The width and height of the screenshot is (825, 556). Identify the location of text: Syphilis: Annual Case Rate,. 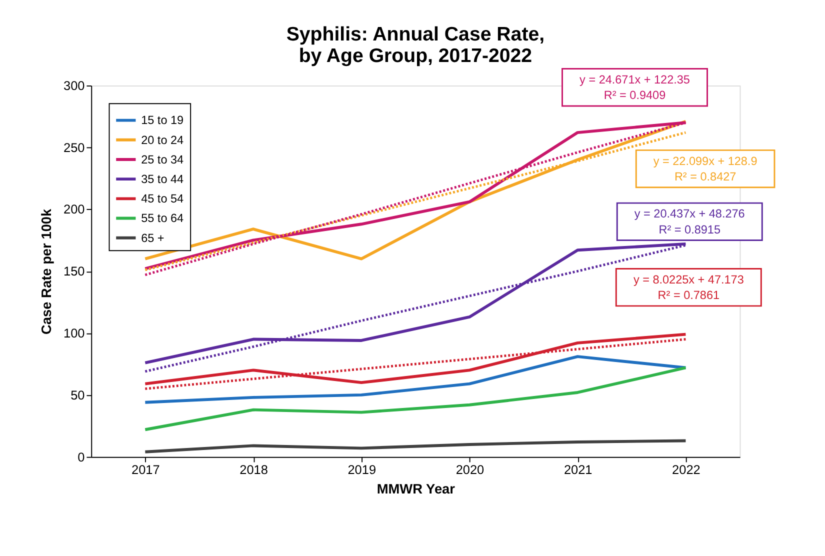
(415, 35).